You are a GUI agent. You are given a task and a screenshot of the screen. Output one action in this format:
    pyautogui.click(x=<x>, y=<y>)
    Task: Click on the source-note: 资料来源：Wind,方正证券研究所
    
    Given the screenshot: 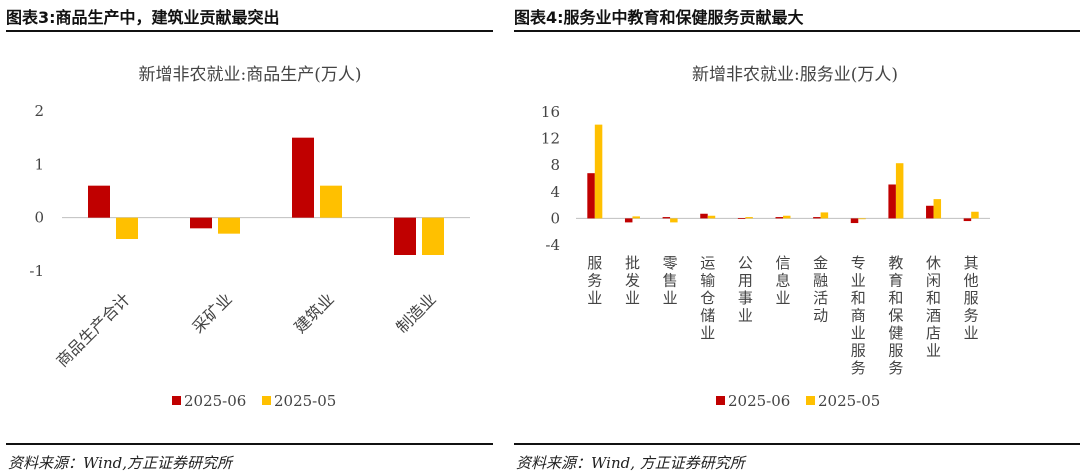 What is the action you would take?
    pyautogui.click(x=120, y=463)
    